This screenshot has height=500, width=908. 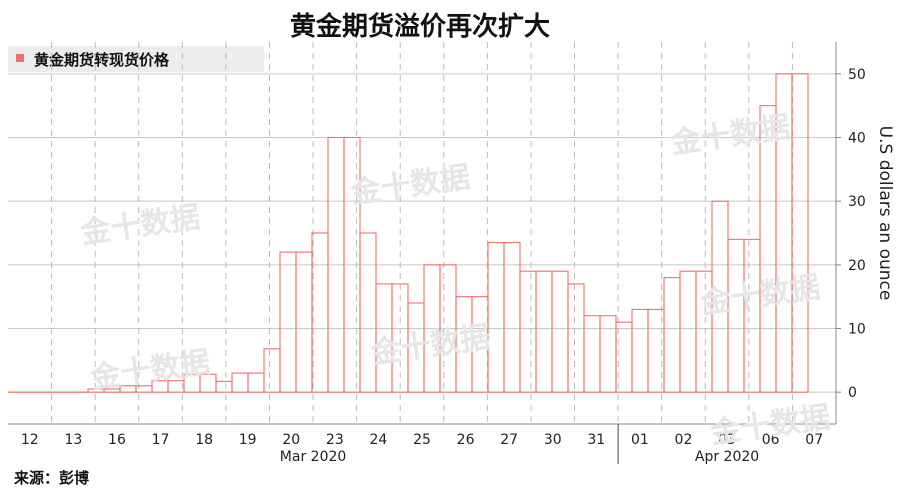 What do you see at coordinates (466, 440) in the screenshot?
I see `x-tick-label-10: 26` at bounding box center [466, 440].